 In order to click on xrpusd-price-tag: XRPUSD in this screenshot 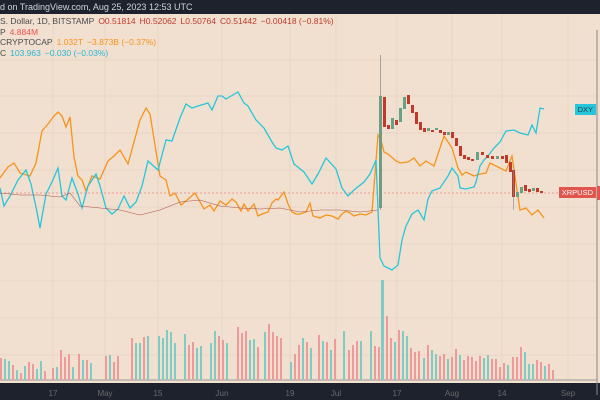, I will do `click(577, 192)`.